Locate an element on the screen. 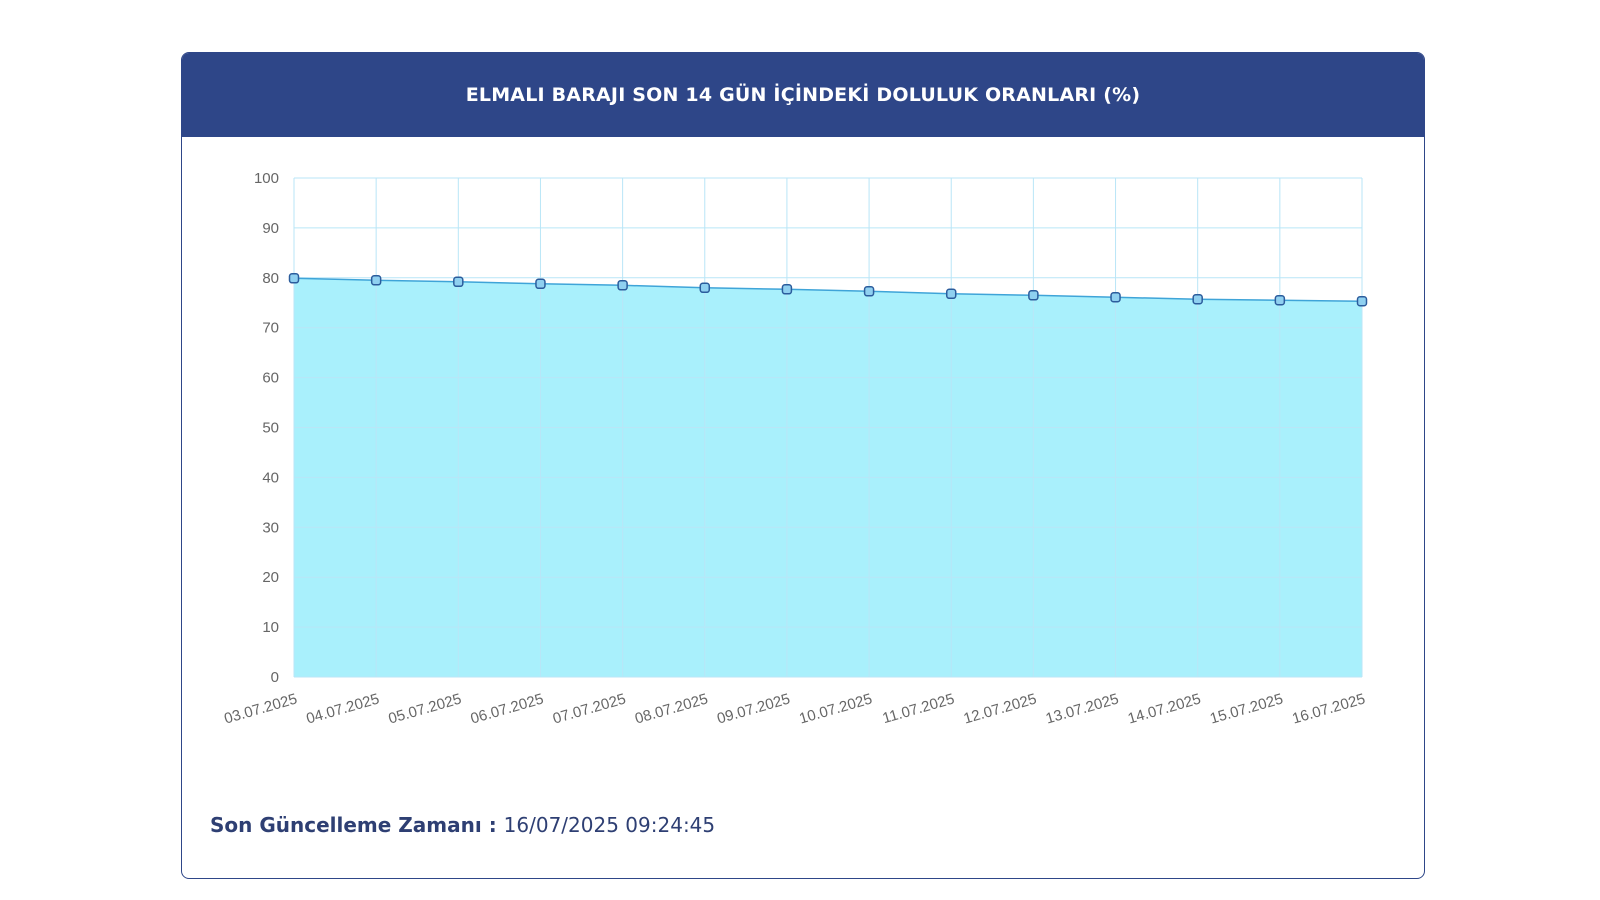  y-tick-label: 100 is located at coordinates (266, 178).